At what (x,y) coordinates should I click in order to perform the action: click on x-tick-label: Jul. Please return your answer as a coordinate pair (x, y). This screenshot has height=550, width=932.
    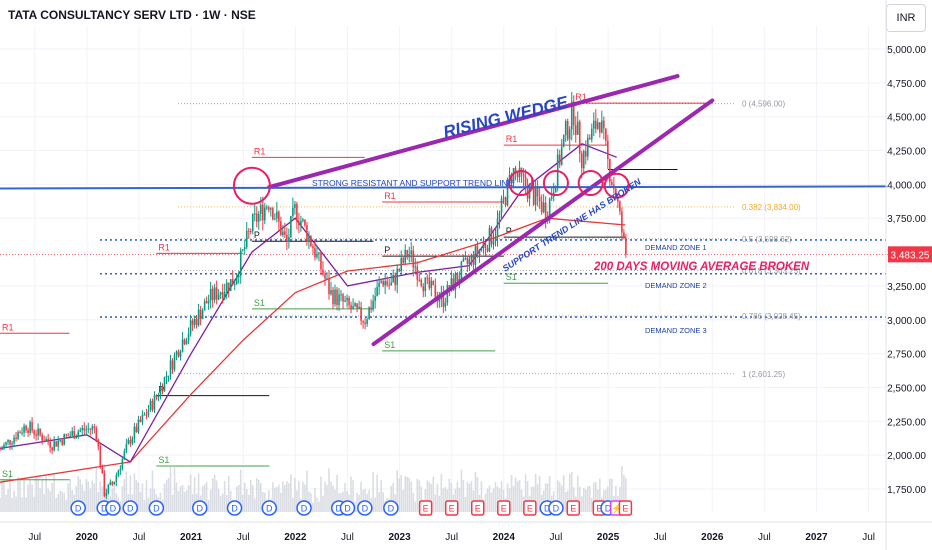
    Looking at the image, I should click on (556, 537).